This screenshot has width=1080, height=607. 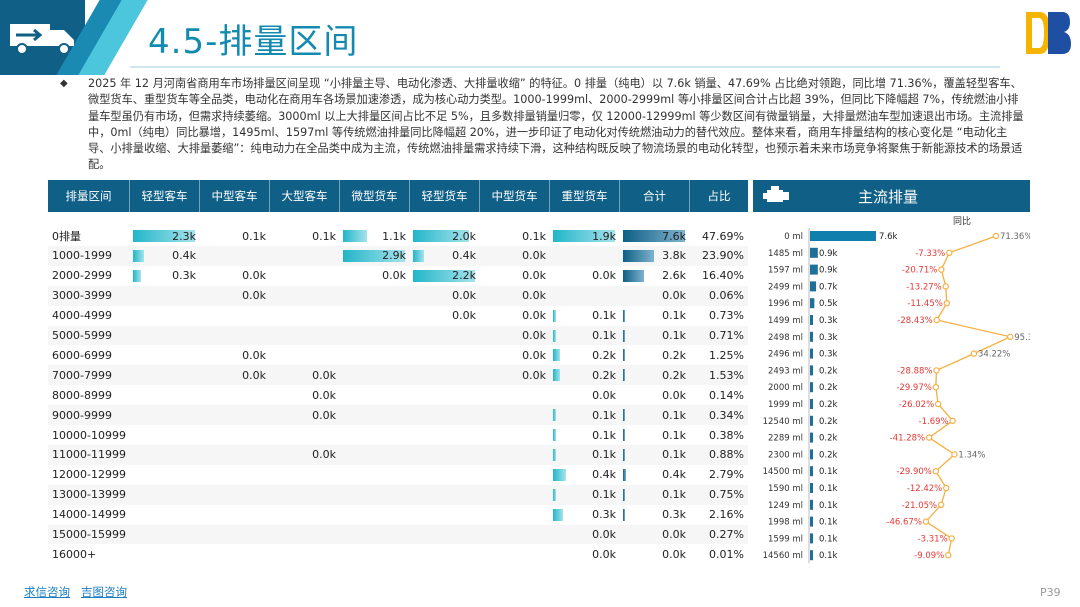 I want to click on chart-category-label: 2300 ml, so click(x=785, y=455).